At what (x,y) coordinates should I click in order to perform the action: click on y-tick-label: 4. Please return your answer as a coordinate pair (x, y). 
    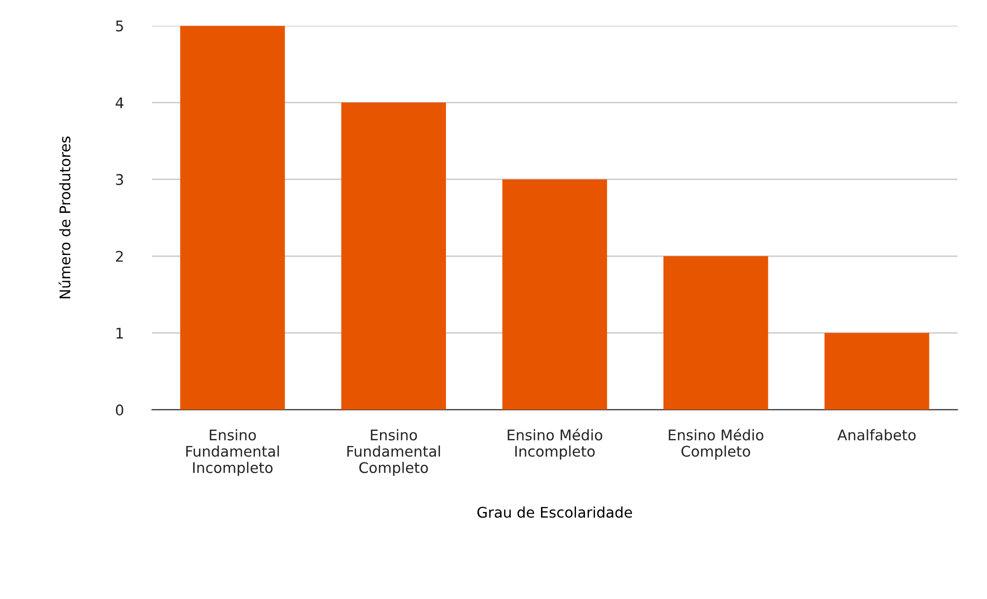
    Looking at the image, I should click on (120, 102).